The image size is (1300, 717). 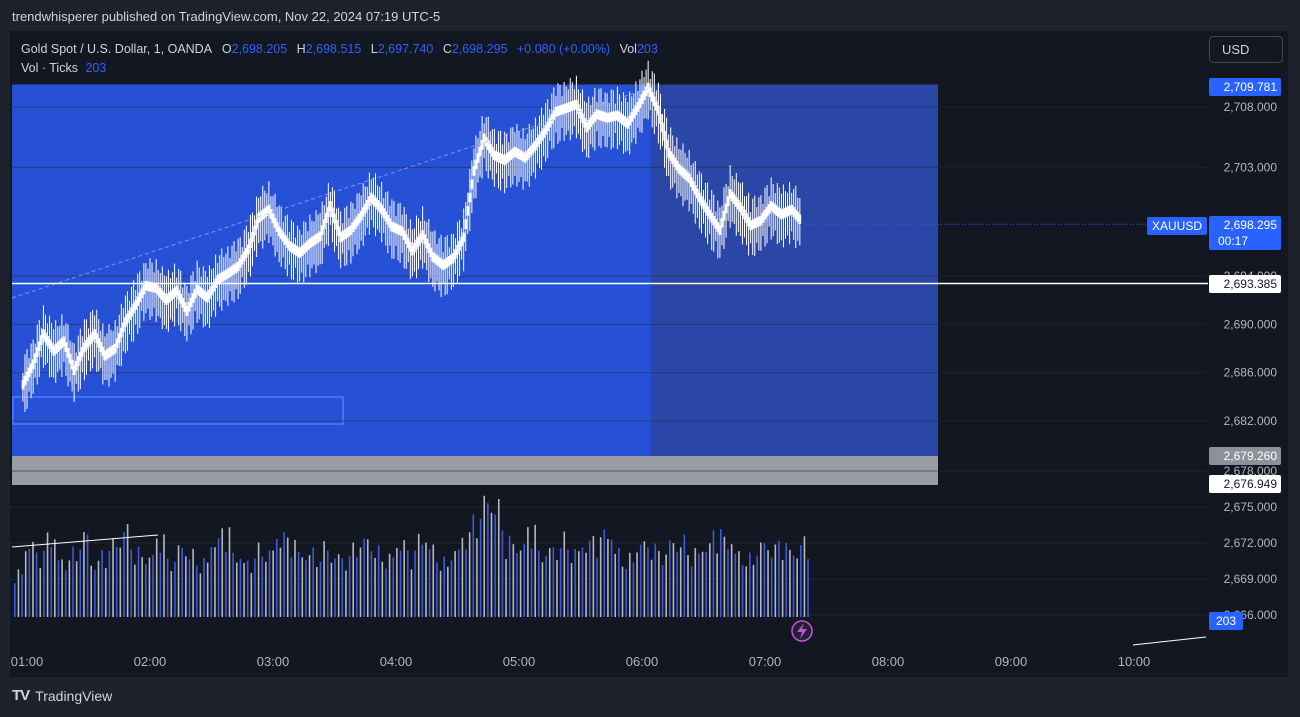 I want to click on close-value: 2,698.295, so click(x=479, y=49).